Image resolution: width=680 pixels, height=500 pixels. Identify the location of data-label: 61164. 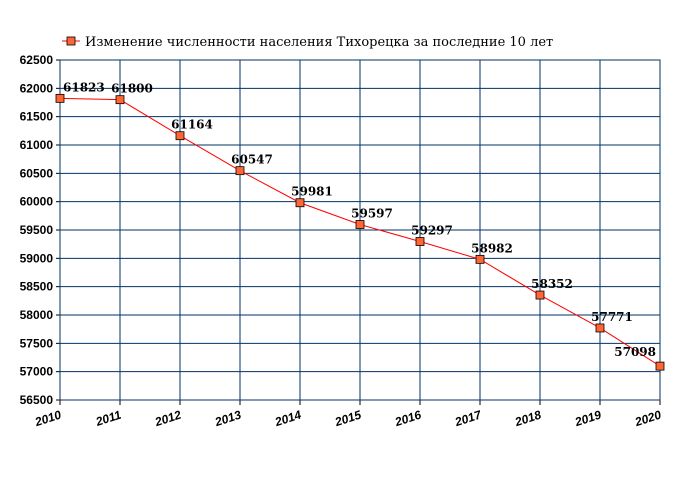
(192, 125).